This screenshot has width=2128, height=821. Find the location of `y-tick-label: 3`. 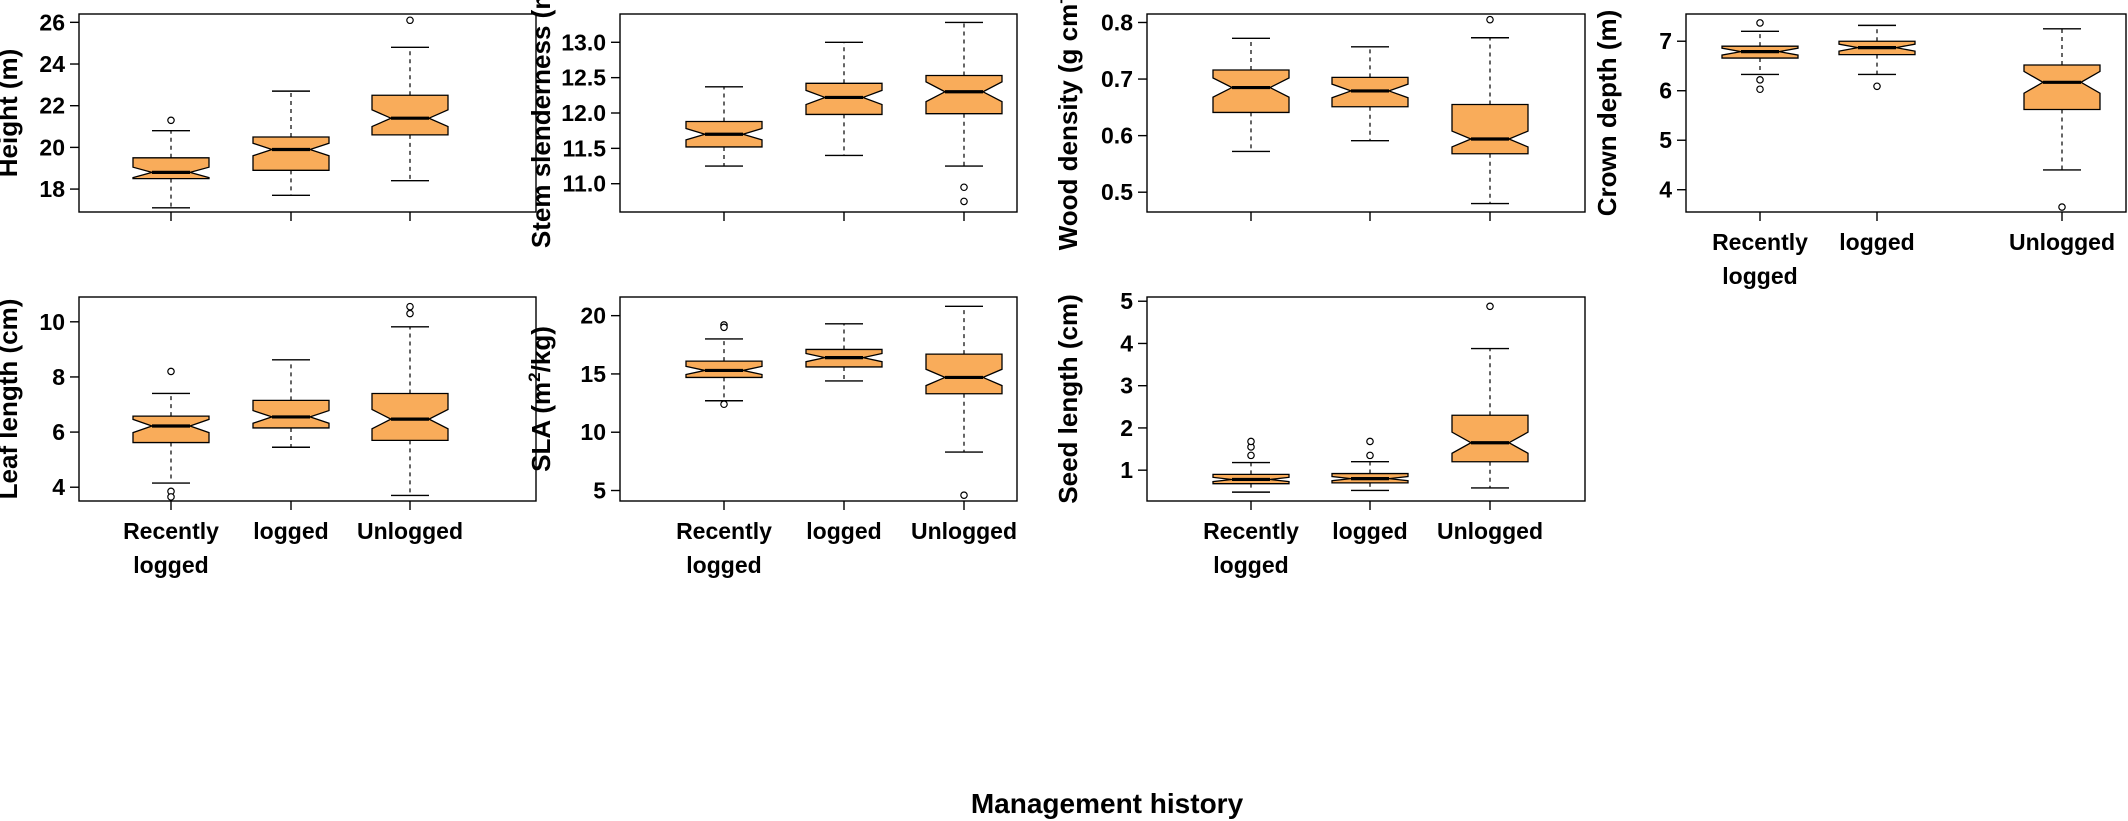

y-tick-label: 3 is located at coordinates (1126, 386).